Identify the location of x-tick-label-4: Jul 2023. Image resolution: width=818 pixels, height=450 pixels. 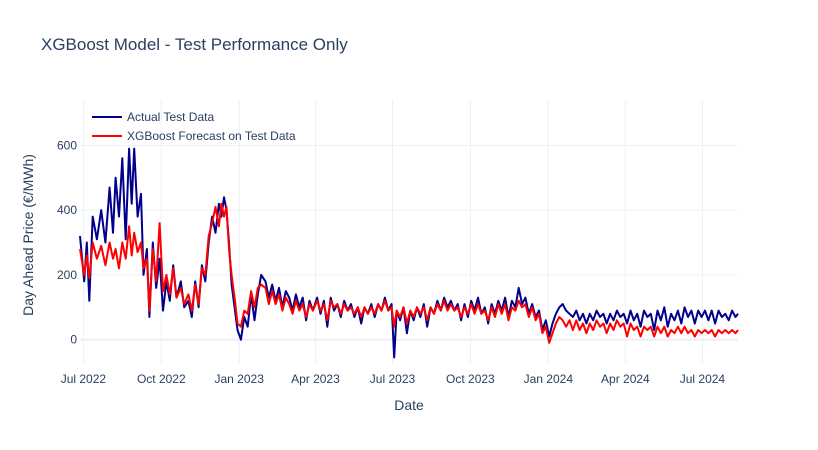
(393, 379).